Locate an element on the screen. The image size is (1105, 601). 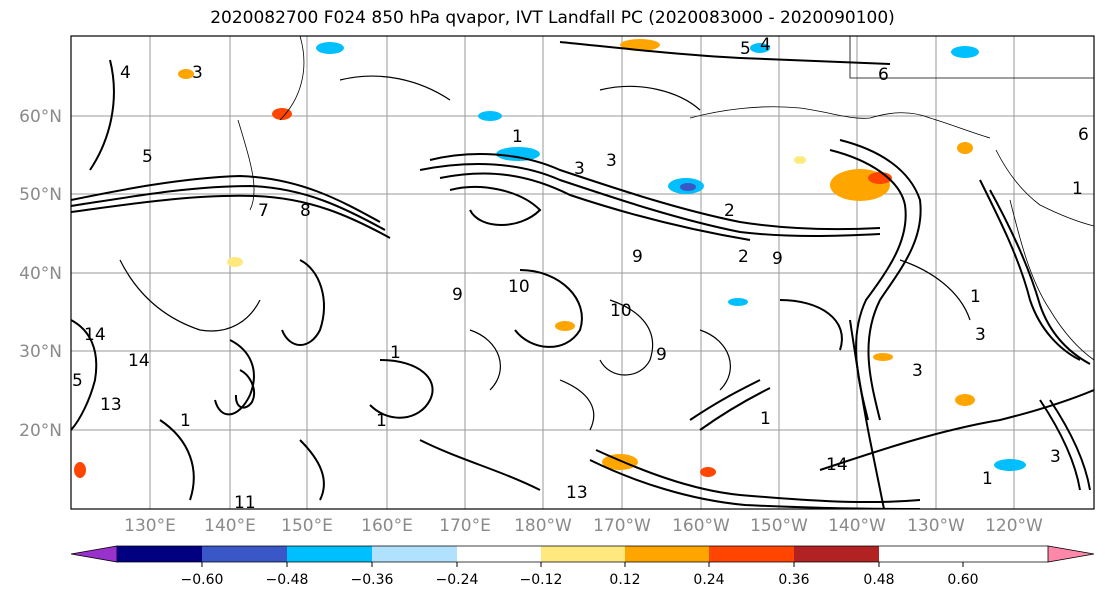
lon-tick-label: 180°W is located at coordinates (543, 526).